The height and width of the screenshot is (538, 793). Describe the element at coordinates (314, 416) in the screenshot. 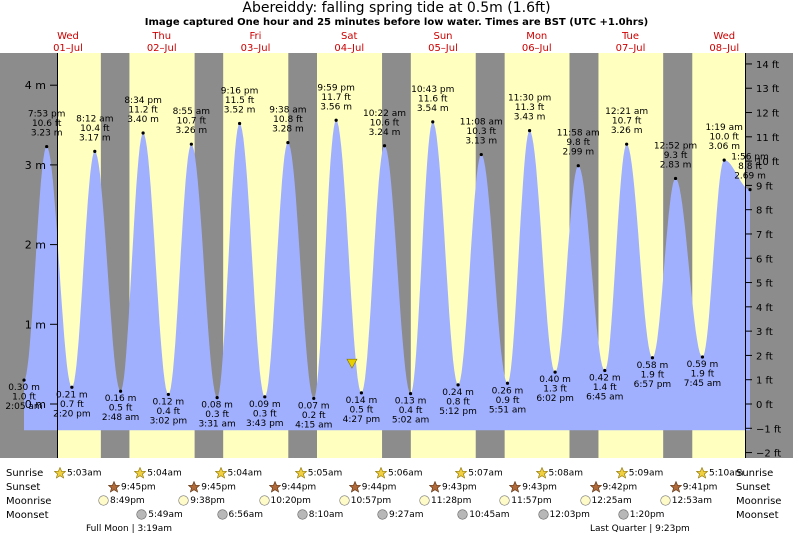

I see `tide-label: 0.2 ft` at that location.